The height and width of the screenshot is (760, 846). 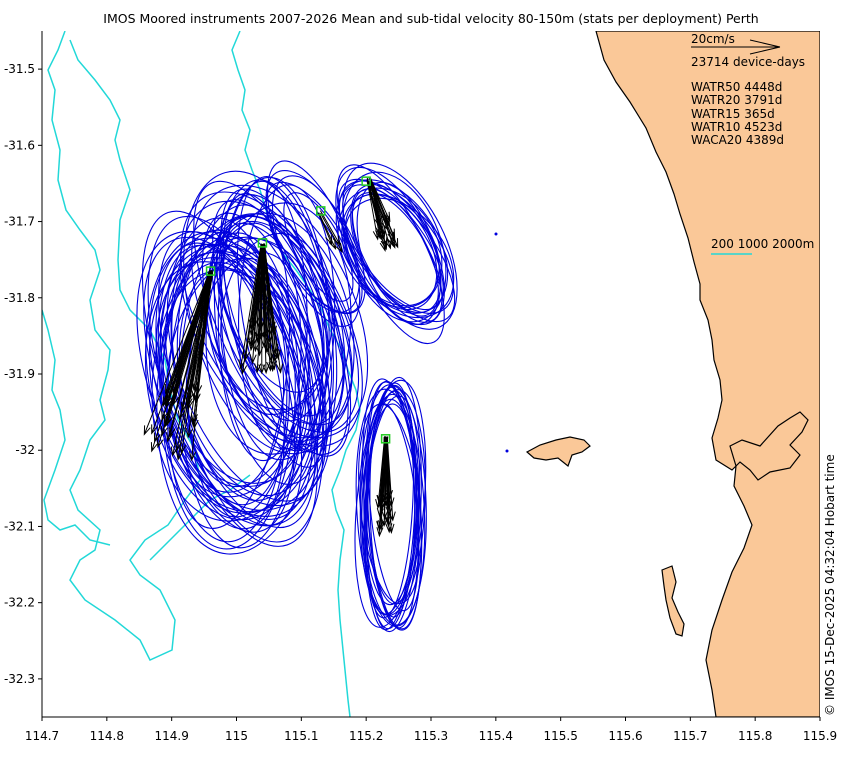 I want to click on legend-site-0: WATR50 4448d, so click(x=736, y=87).